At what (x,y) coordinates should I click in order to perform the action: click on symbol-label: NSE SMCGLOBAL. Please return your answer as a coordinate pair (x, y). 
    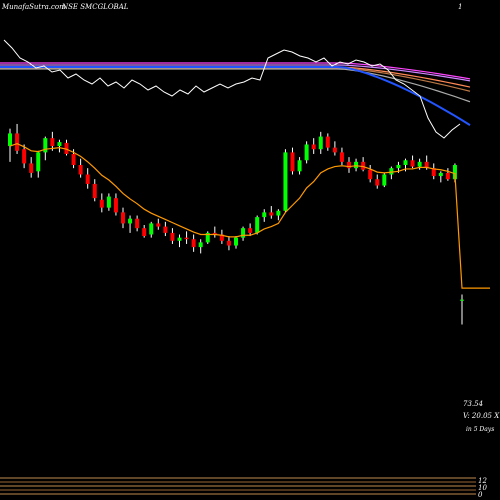
    Looking at the image, I should click on (95, 7).